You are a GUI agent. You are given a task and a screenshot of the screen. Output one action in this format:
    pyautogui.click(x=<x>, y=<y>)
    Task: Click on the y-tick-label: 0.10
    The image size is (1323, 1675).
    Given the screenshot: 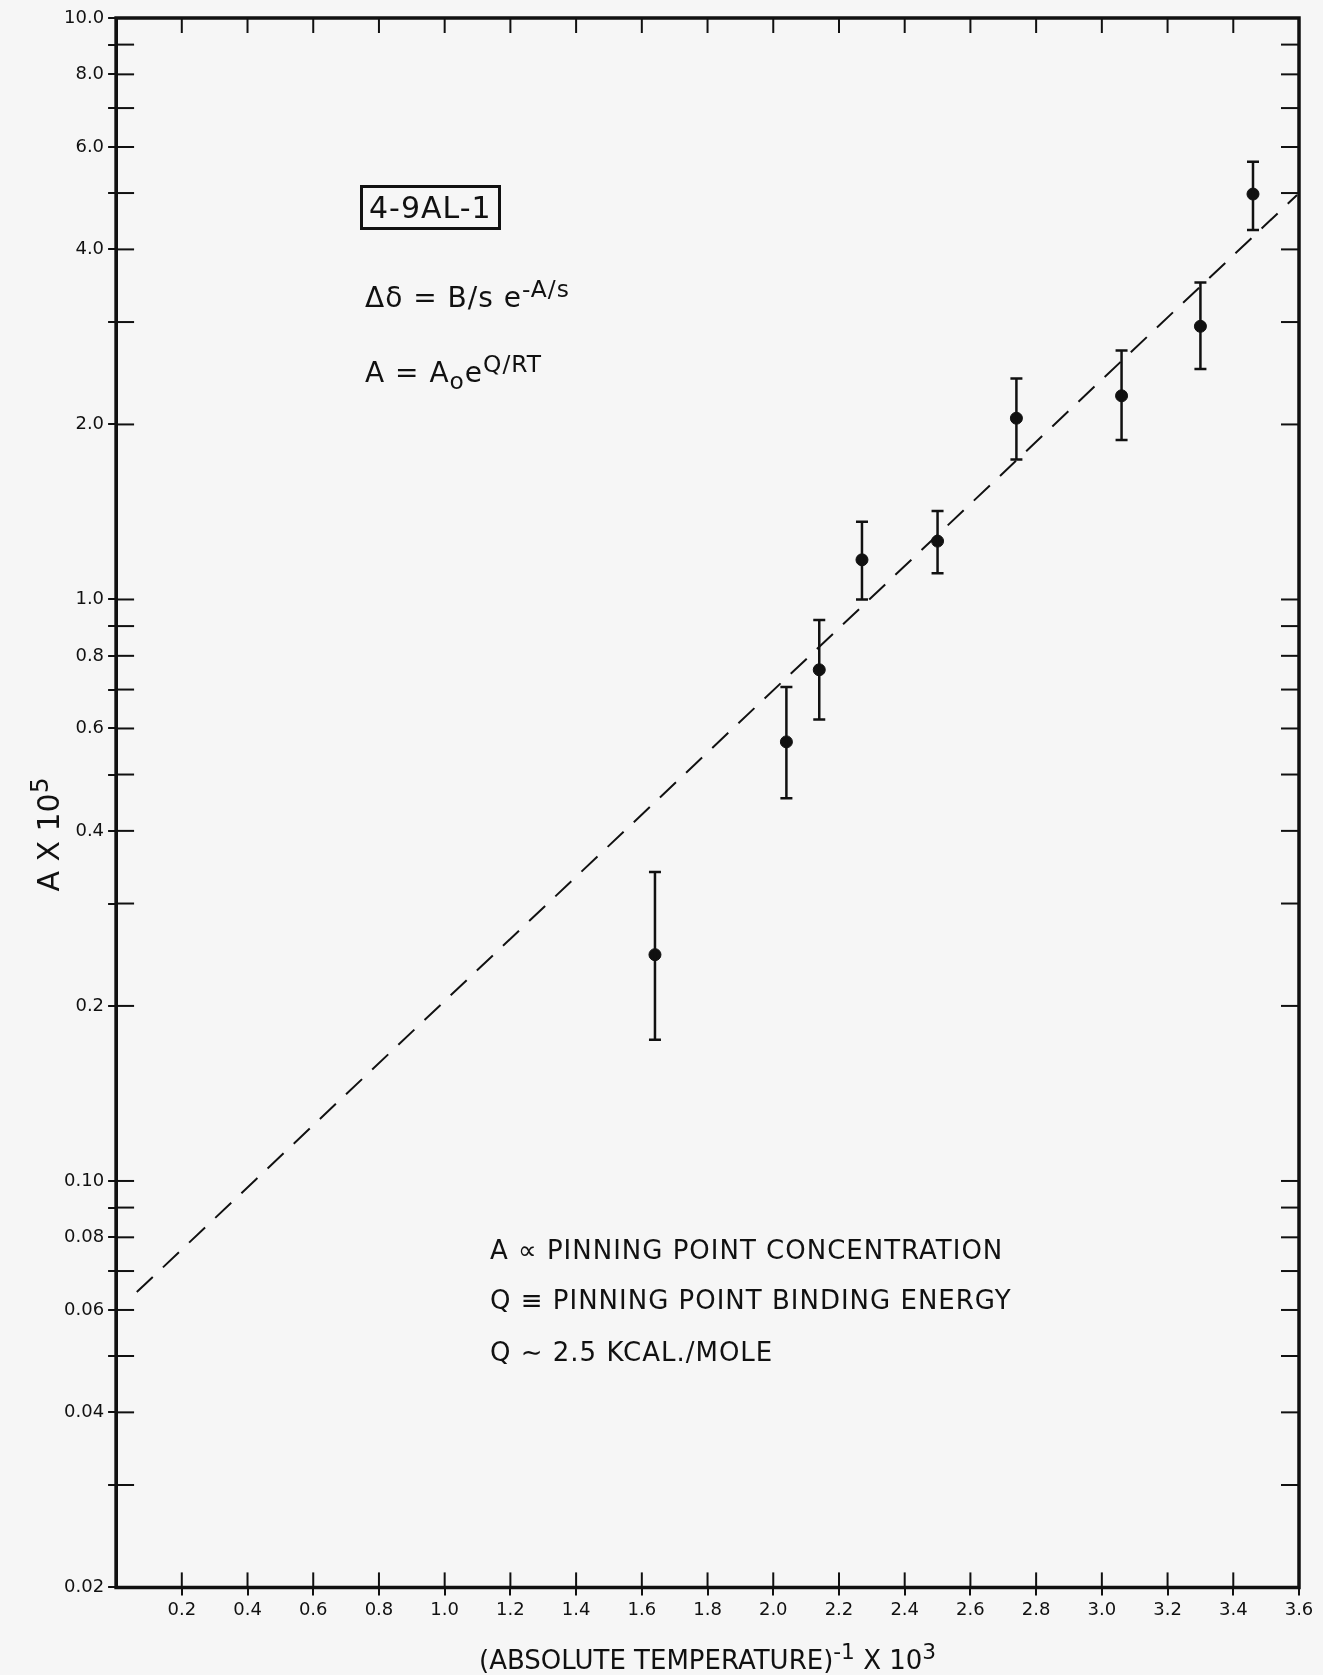 What is the action you would take?
    pyautogui.click(x=84, y=1179)
    